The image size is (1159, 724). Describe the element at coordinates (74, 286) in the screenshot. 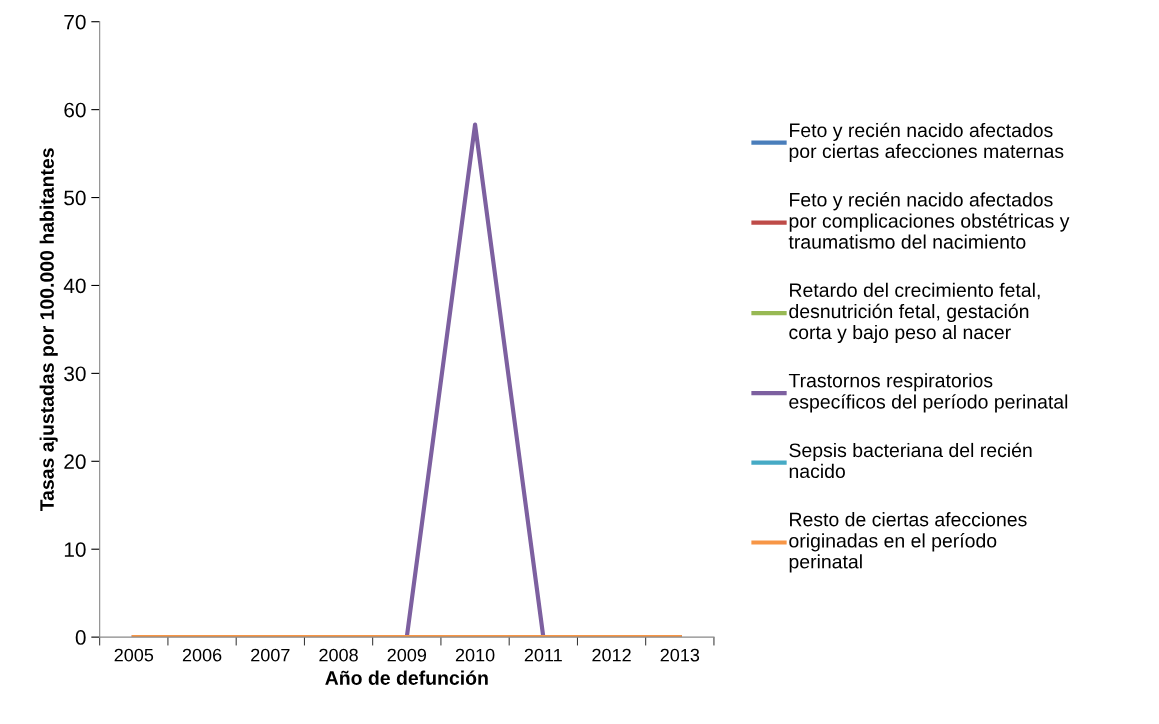

I see `y-tick-label: 40` at that location.